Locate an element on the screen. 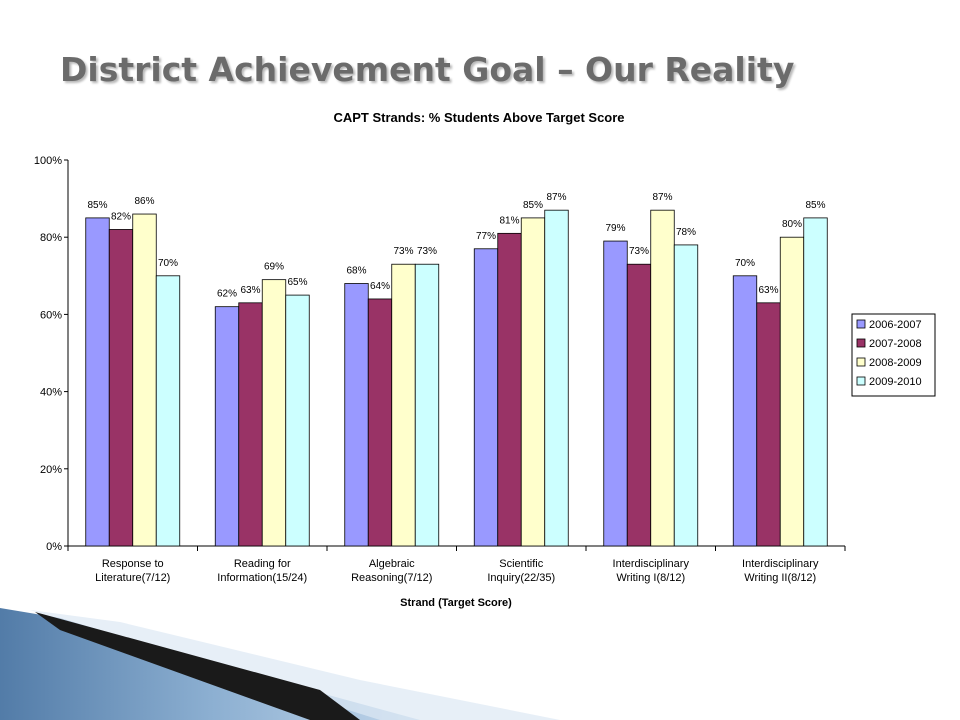 The height and width of the screenshot is (720, 960). data-label: 65% is located at coordinates (297, 282).